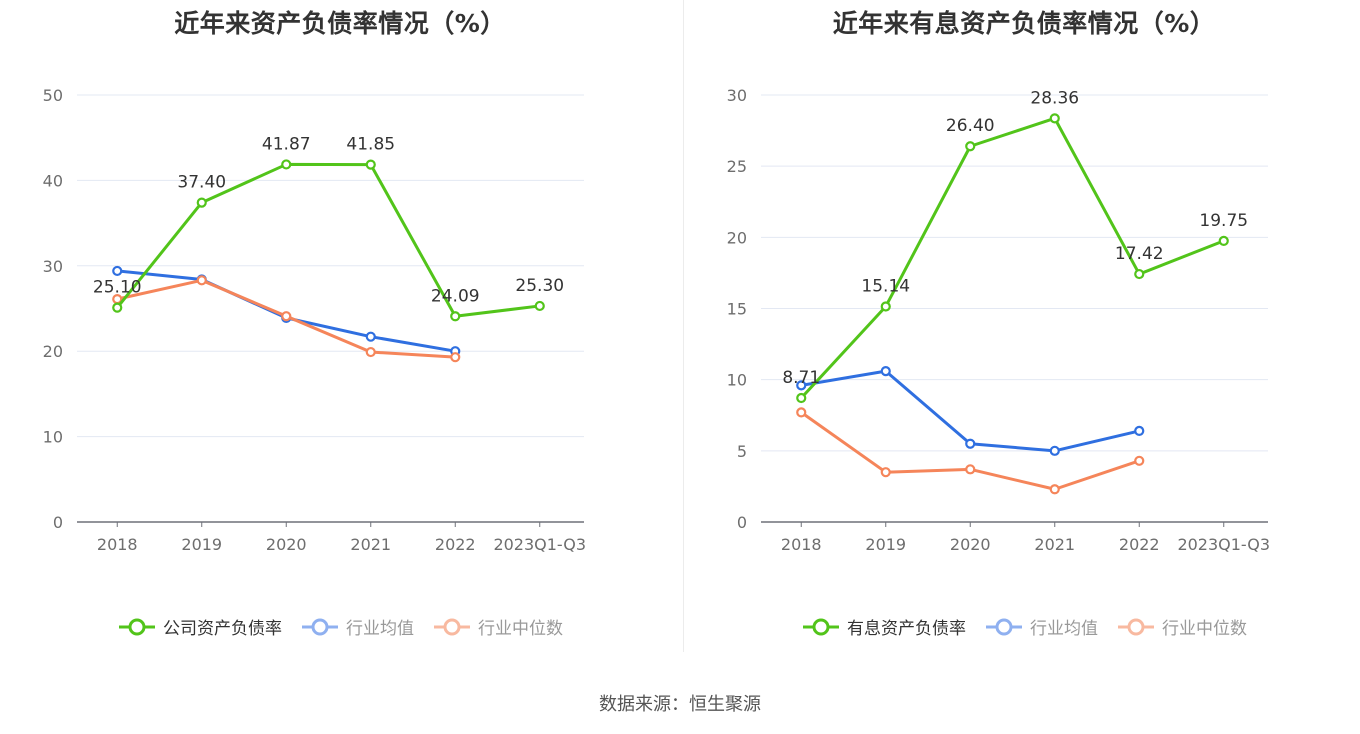 The image size is (1360, 734). I want to click on legend-label: 有息资产负债率, so click(906, 629).